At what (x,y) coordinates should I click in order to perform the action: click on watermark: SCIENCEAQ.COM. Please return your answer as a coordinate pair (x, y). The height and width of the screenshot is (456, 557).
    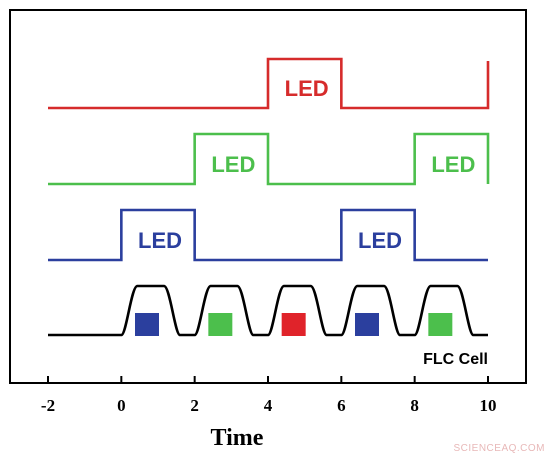
    Looking at the image, I should click on (499, 448).